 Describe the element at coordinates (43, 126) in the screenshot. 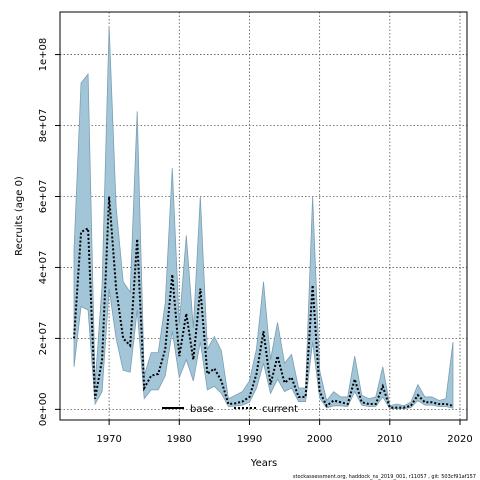

I see `y-tick-label: 8e+07` at that location.